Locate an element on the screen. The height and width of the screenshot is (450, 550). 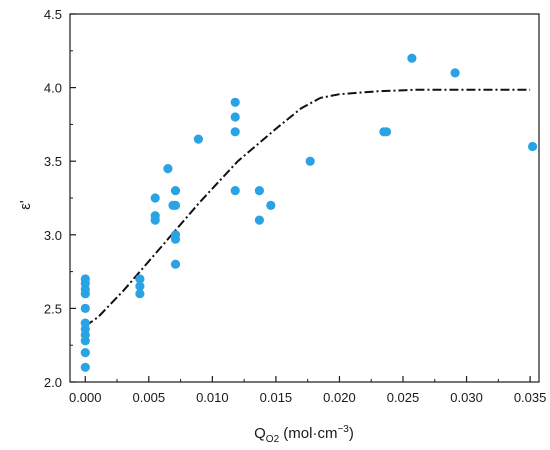
x-tick-label: 0.010 is located at coordinates (212, 397).